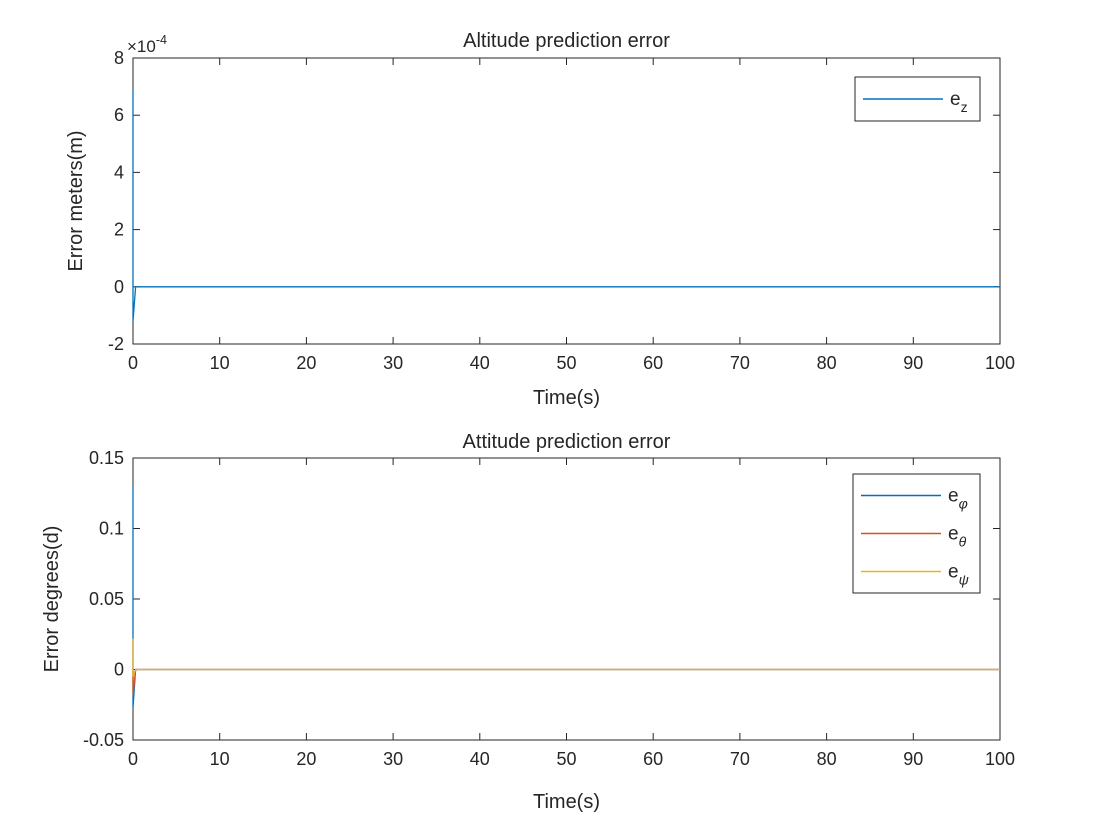  Describe the element at coordinates (566, 41) in the screenshot. I see `chart-title: Altitude prediction error` at that location.